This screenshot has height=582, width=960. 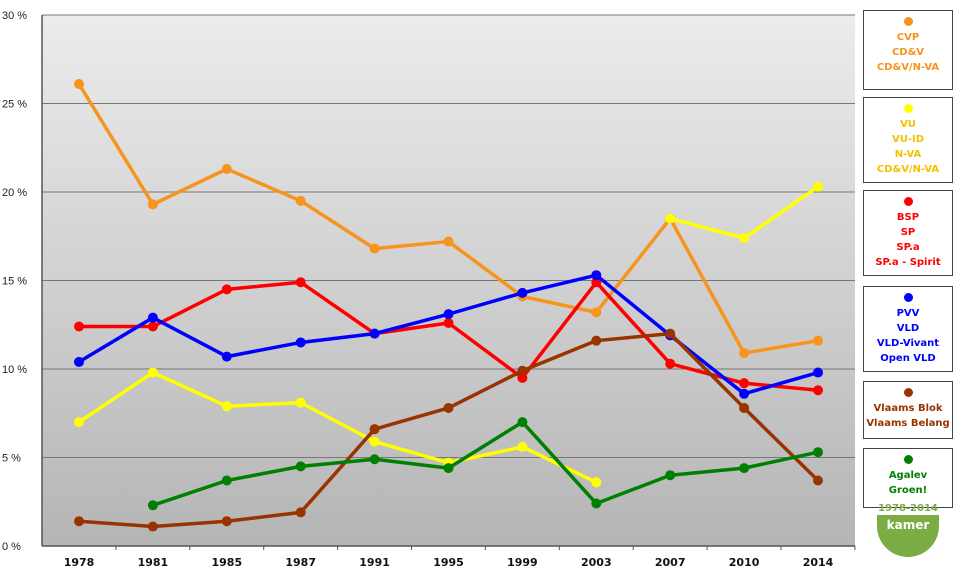 I want to click on y-tick-label: 5 %, so click(x=11, y=459).